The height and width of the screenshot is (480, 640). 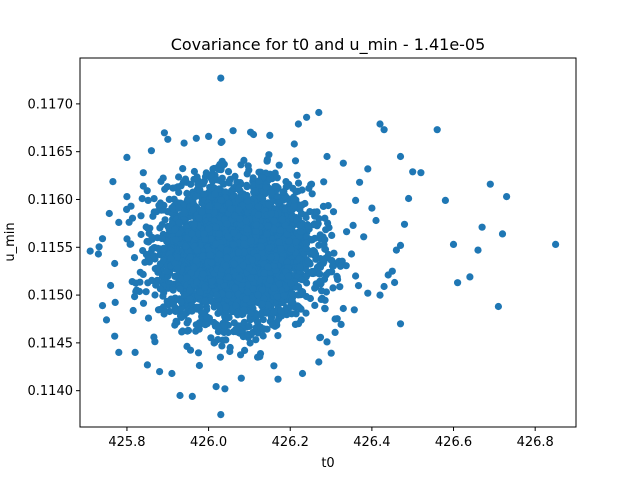 I want to click on x-axis: 425.8 426.0 426.2 426.4 426.6 426.8, so click(x=331, y=438).